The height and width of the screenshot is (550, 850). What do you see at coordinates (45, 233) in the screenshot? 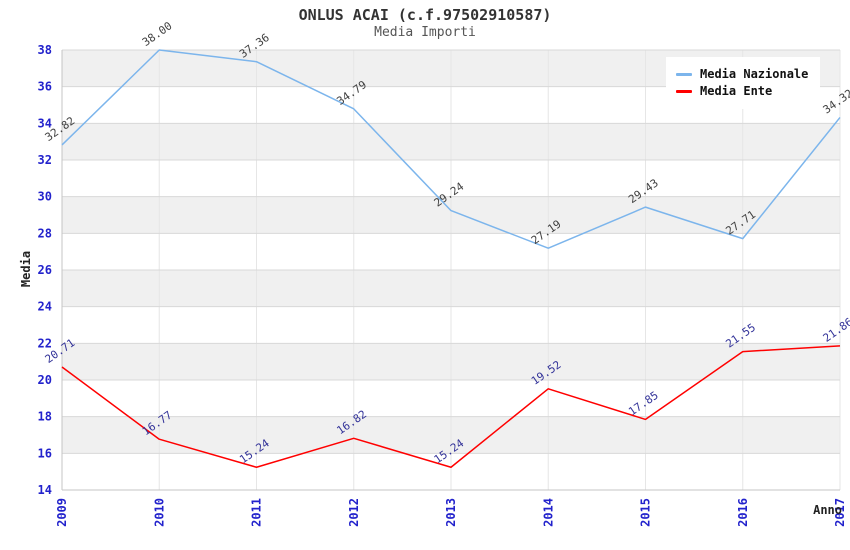
I see `y-tick-label: 28` at bounding box center [45, 233].